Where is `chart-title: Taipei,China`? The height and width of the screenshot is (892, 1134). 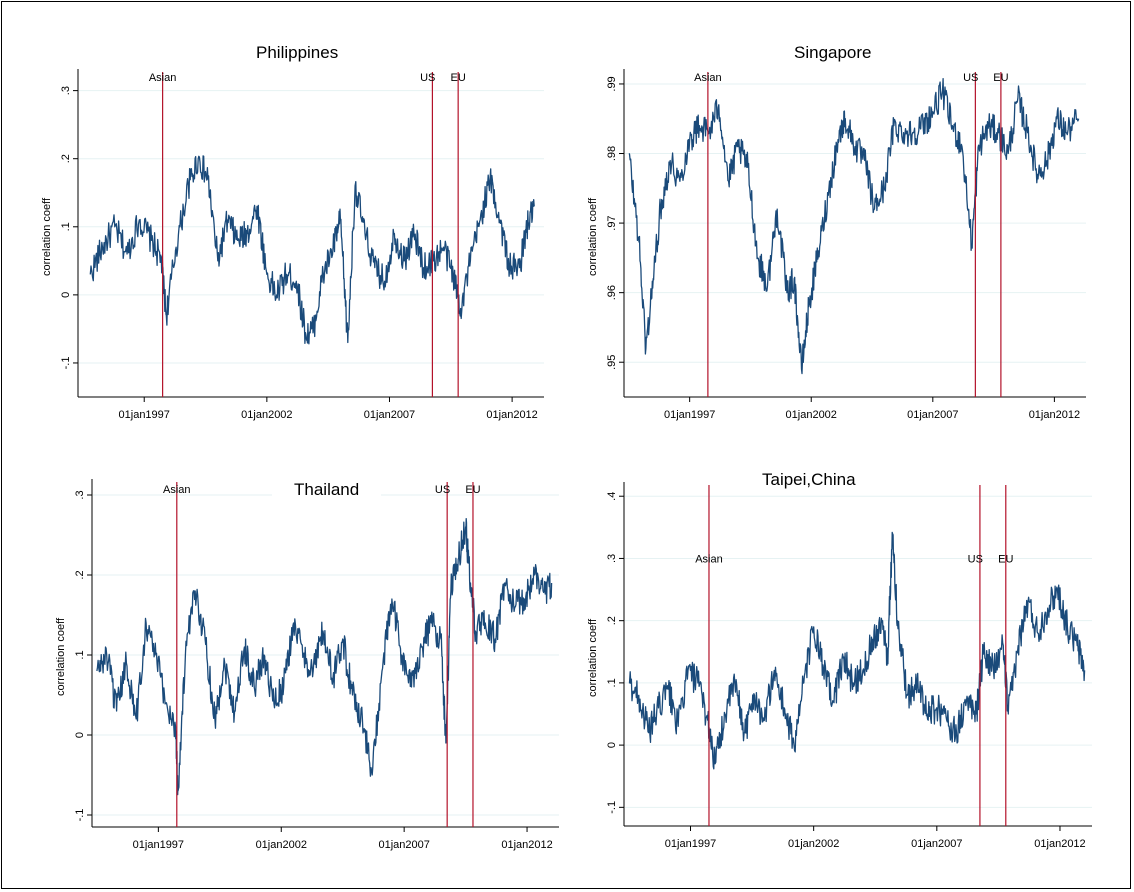 chart-title: Taipei,China is located at coordinates (809, 480).